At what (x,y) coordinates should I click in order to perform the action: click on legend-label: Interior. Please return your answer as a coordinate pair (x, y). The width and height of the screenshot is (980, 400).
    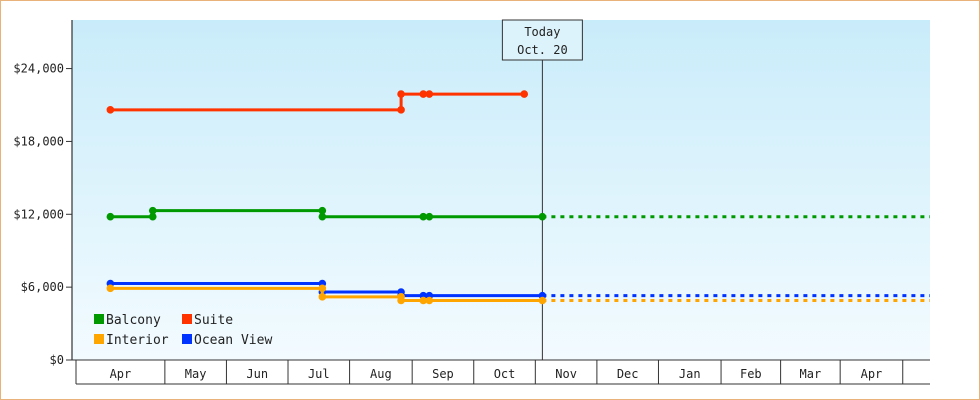
    Looking at the image, I should click on (137, 340).